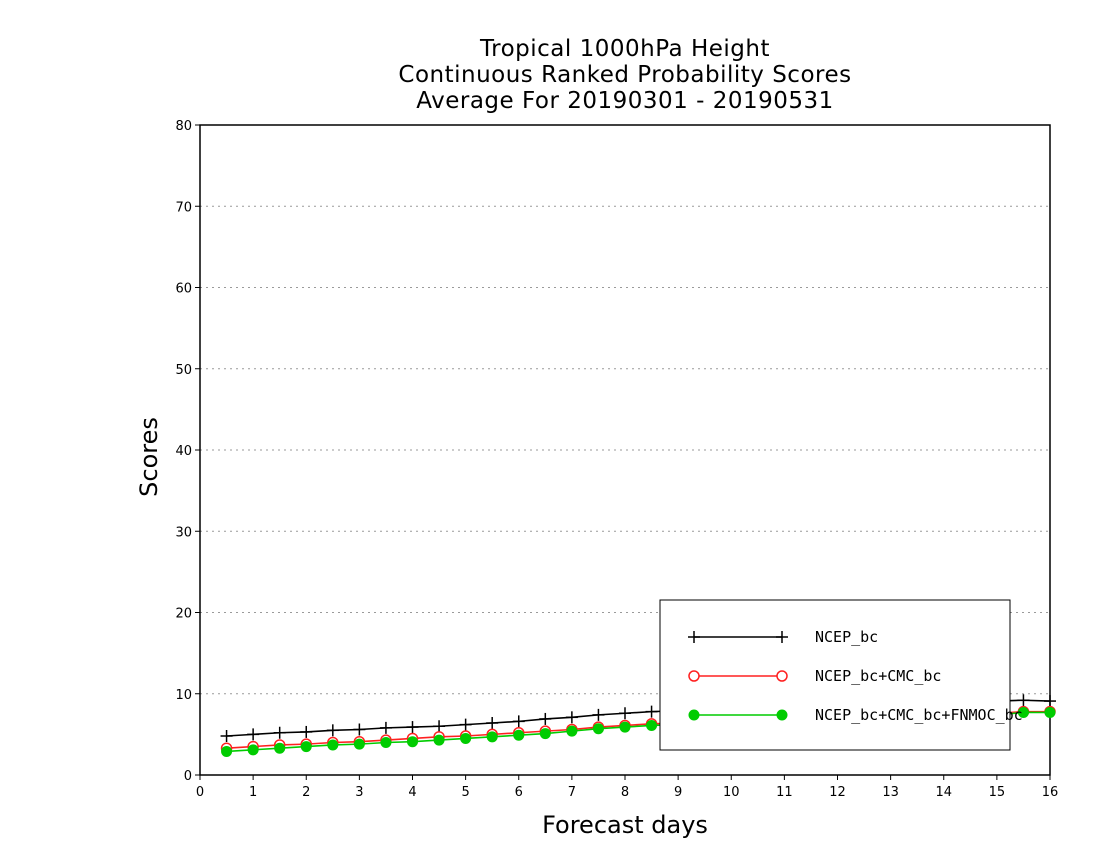 This screenshot has height=850, width=1100. I want to click on x-tick-label: 12, so click(837, 792).